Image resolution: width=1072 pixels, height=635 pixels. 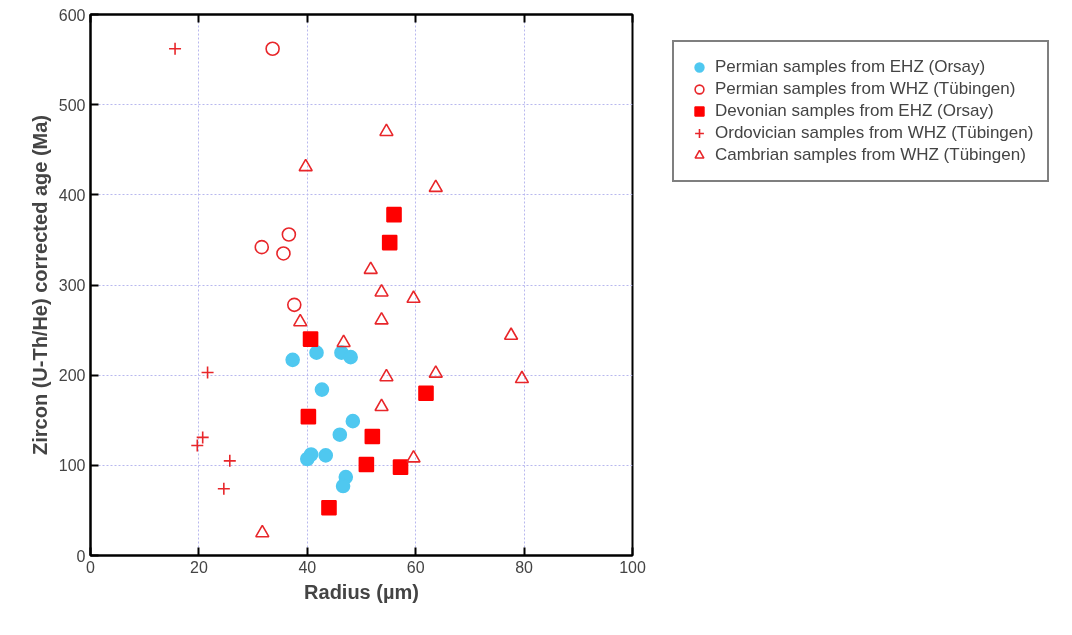 What do you see at coordinates (81, 556) in the screenshot?
I see `y-tick-label: 0` at bounding box center [81, 556].